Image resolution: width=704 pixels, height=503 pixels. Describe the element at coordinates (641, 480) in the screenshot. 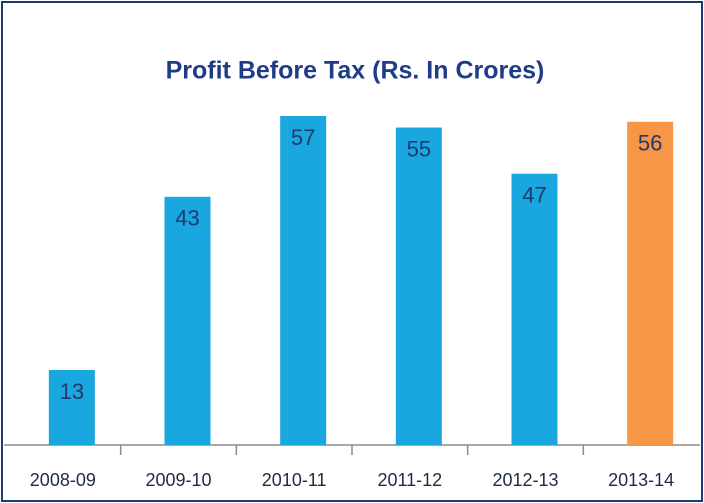

I see `x-tick-label: 2013-14` at that location.